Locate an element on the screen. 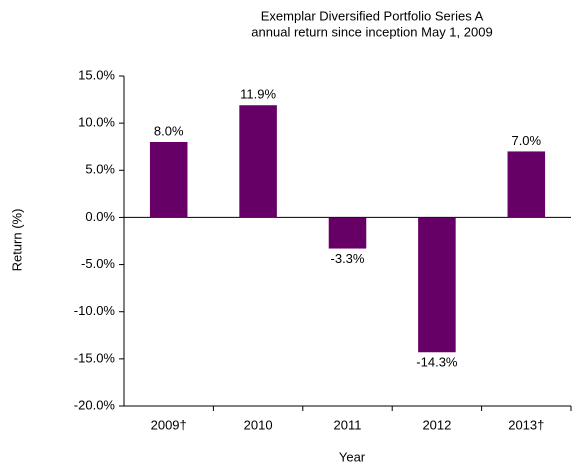 This screenshot has width=578, height=470. value-label: 8.0% is located at coordinates (169, 130).